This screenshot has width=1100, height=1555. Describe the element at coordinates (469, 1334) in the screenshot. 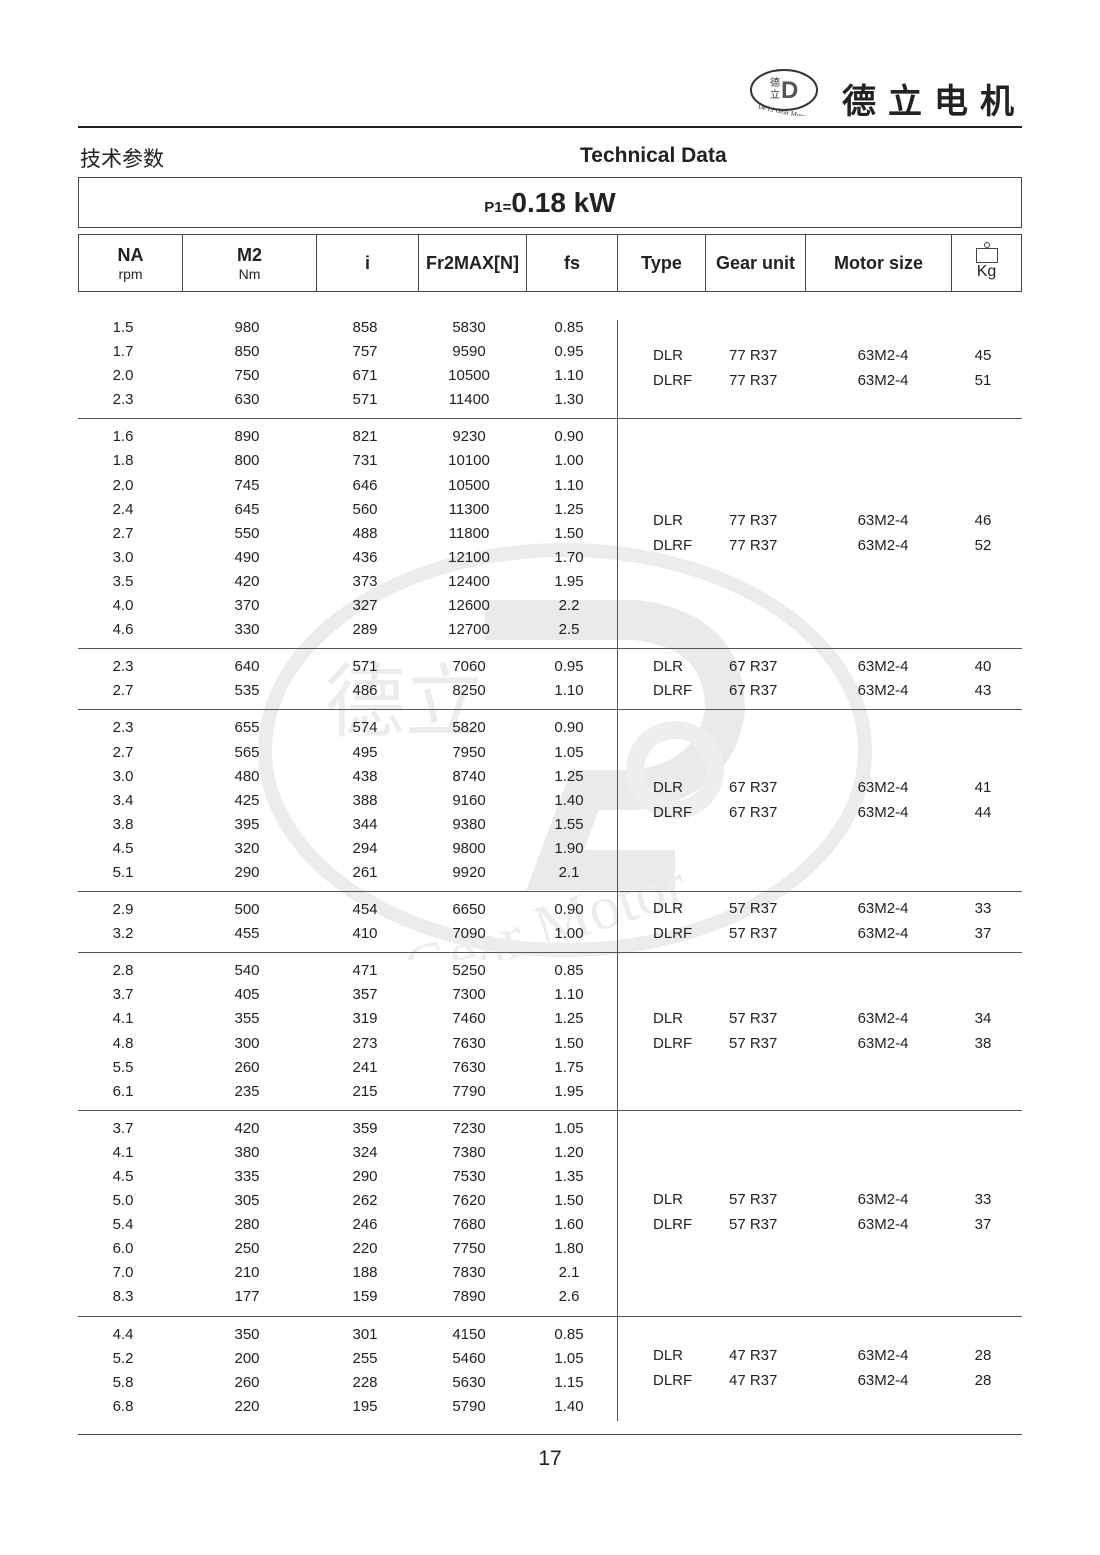

I see `cell-radial-load: 4150` at that location.